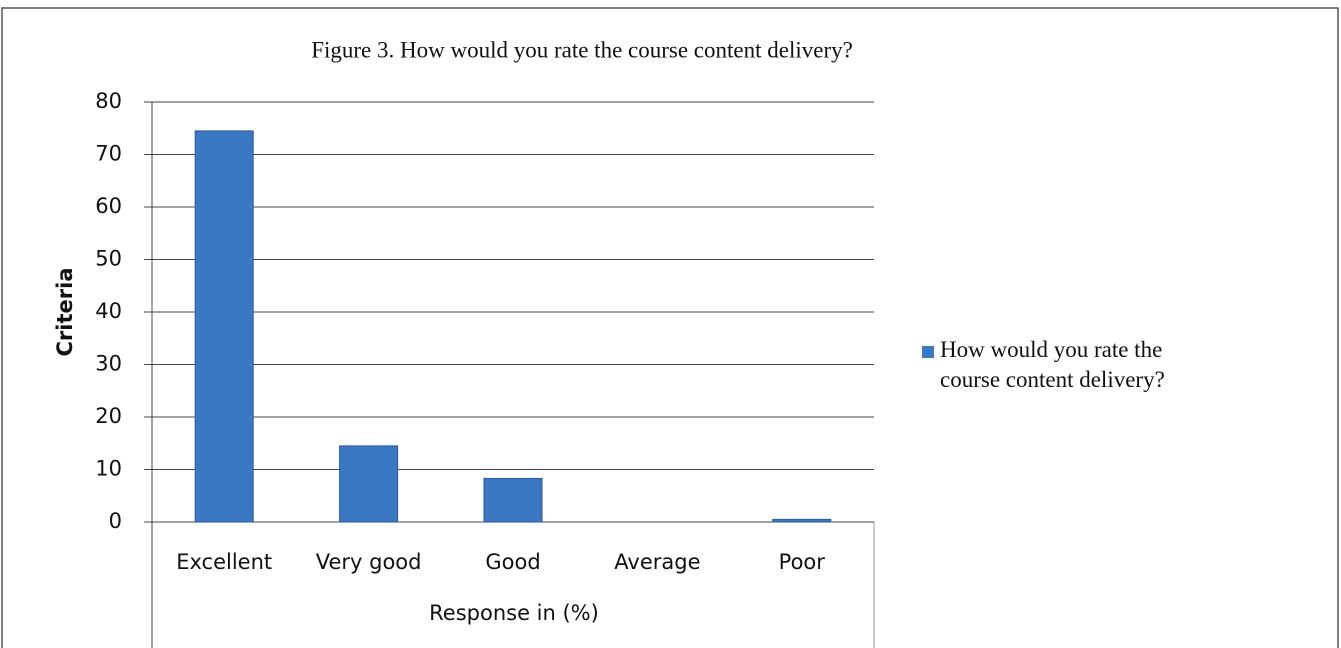 The image size is (1341, 648). What do you see at coordinates (115, 521) in the screenshot?
I see `y-tick-label: 0` at bounding box center [115, 521].